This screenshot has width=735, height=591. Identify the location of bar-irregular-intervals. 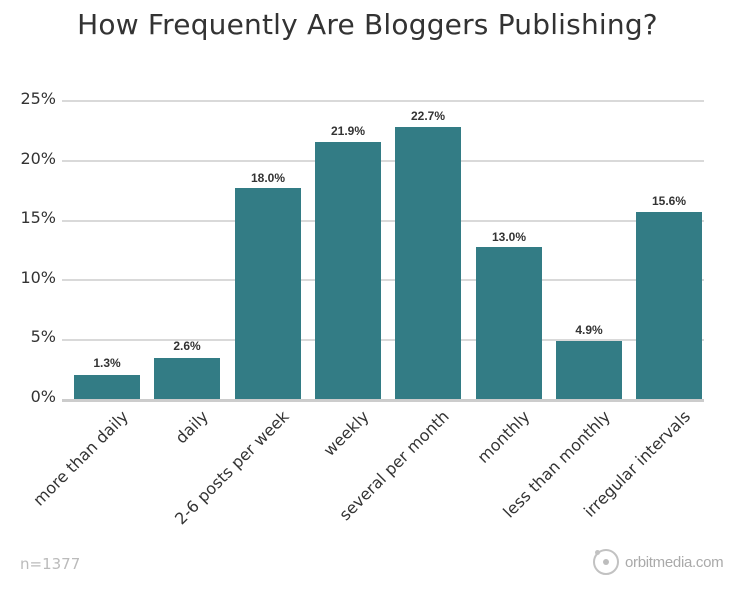
(669, 306).